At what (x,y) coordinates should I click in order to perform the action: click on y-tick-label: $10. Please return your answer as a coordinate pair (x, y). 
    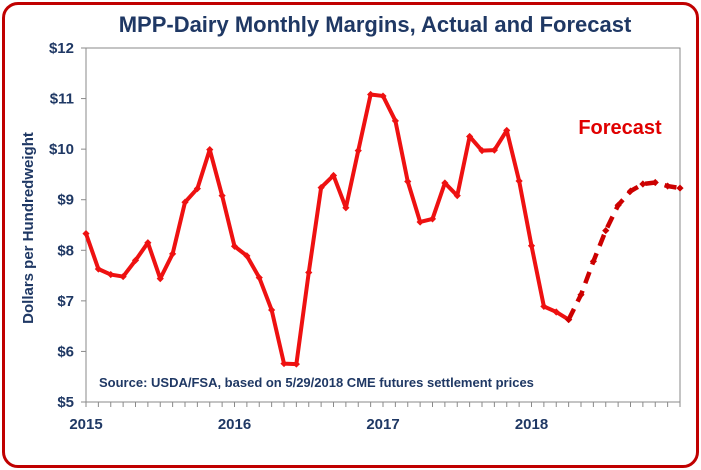
    Looking at the image, I should click on (61, 149).